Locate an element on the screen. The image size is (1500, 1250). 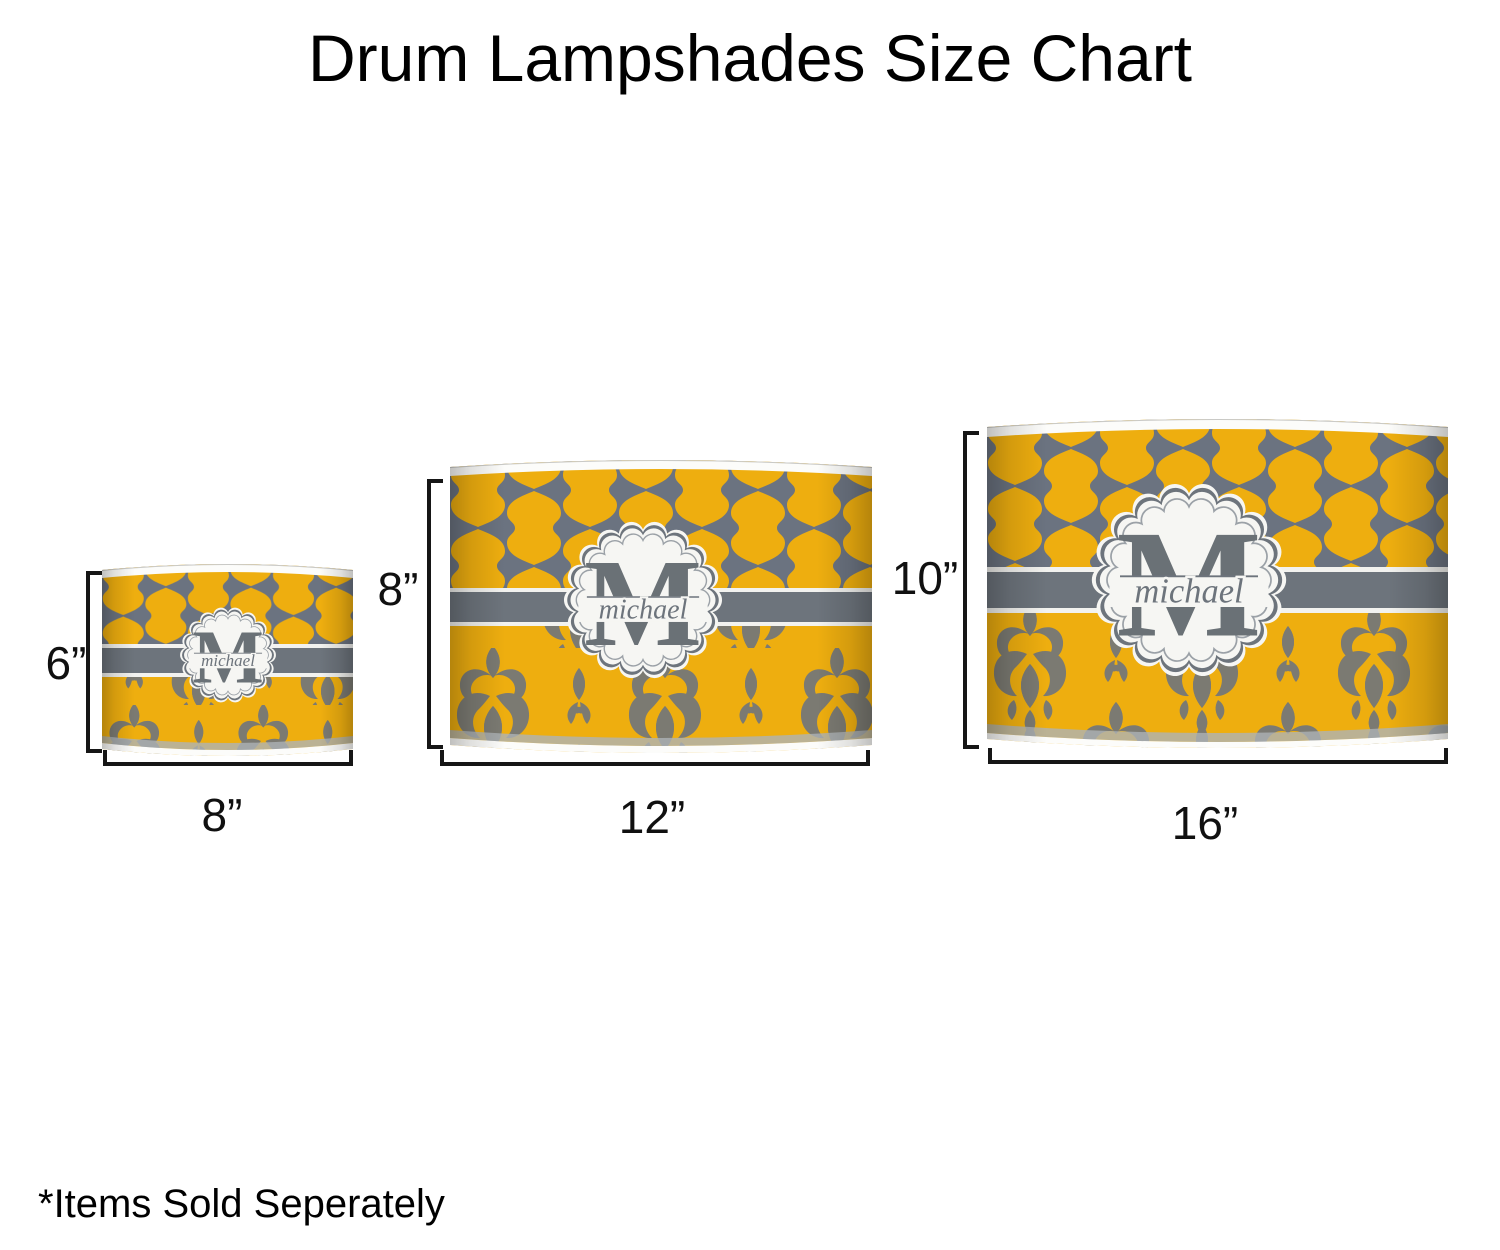
height-label-large: 10” is located at coordinates (925, 578).